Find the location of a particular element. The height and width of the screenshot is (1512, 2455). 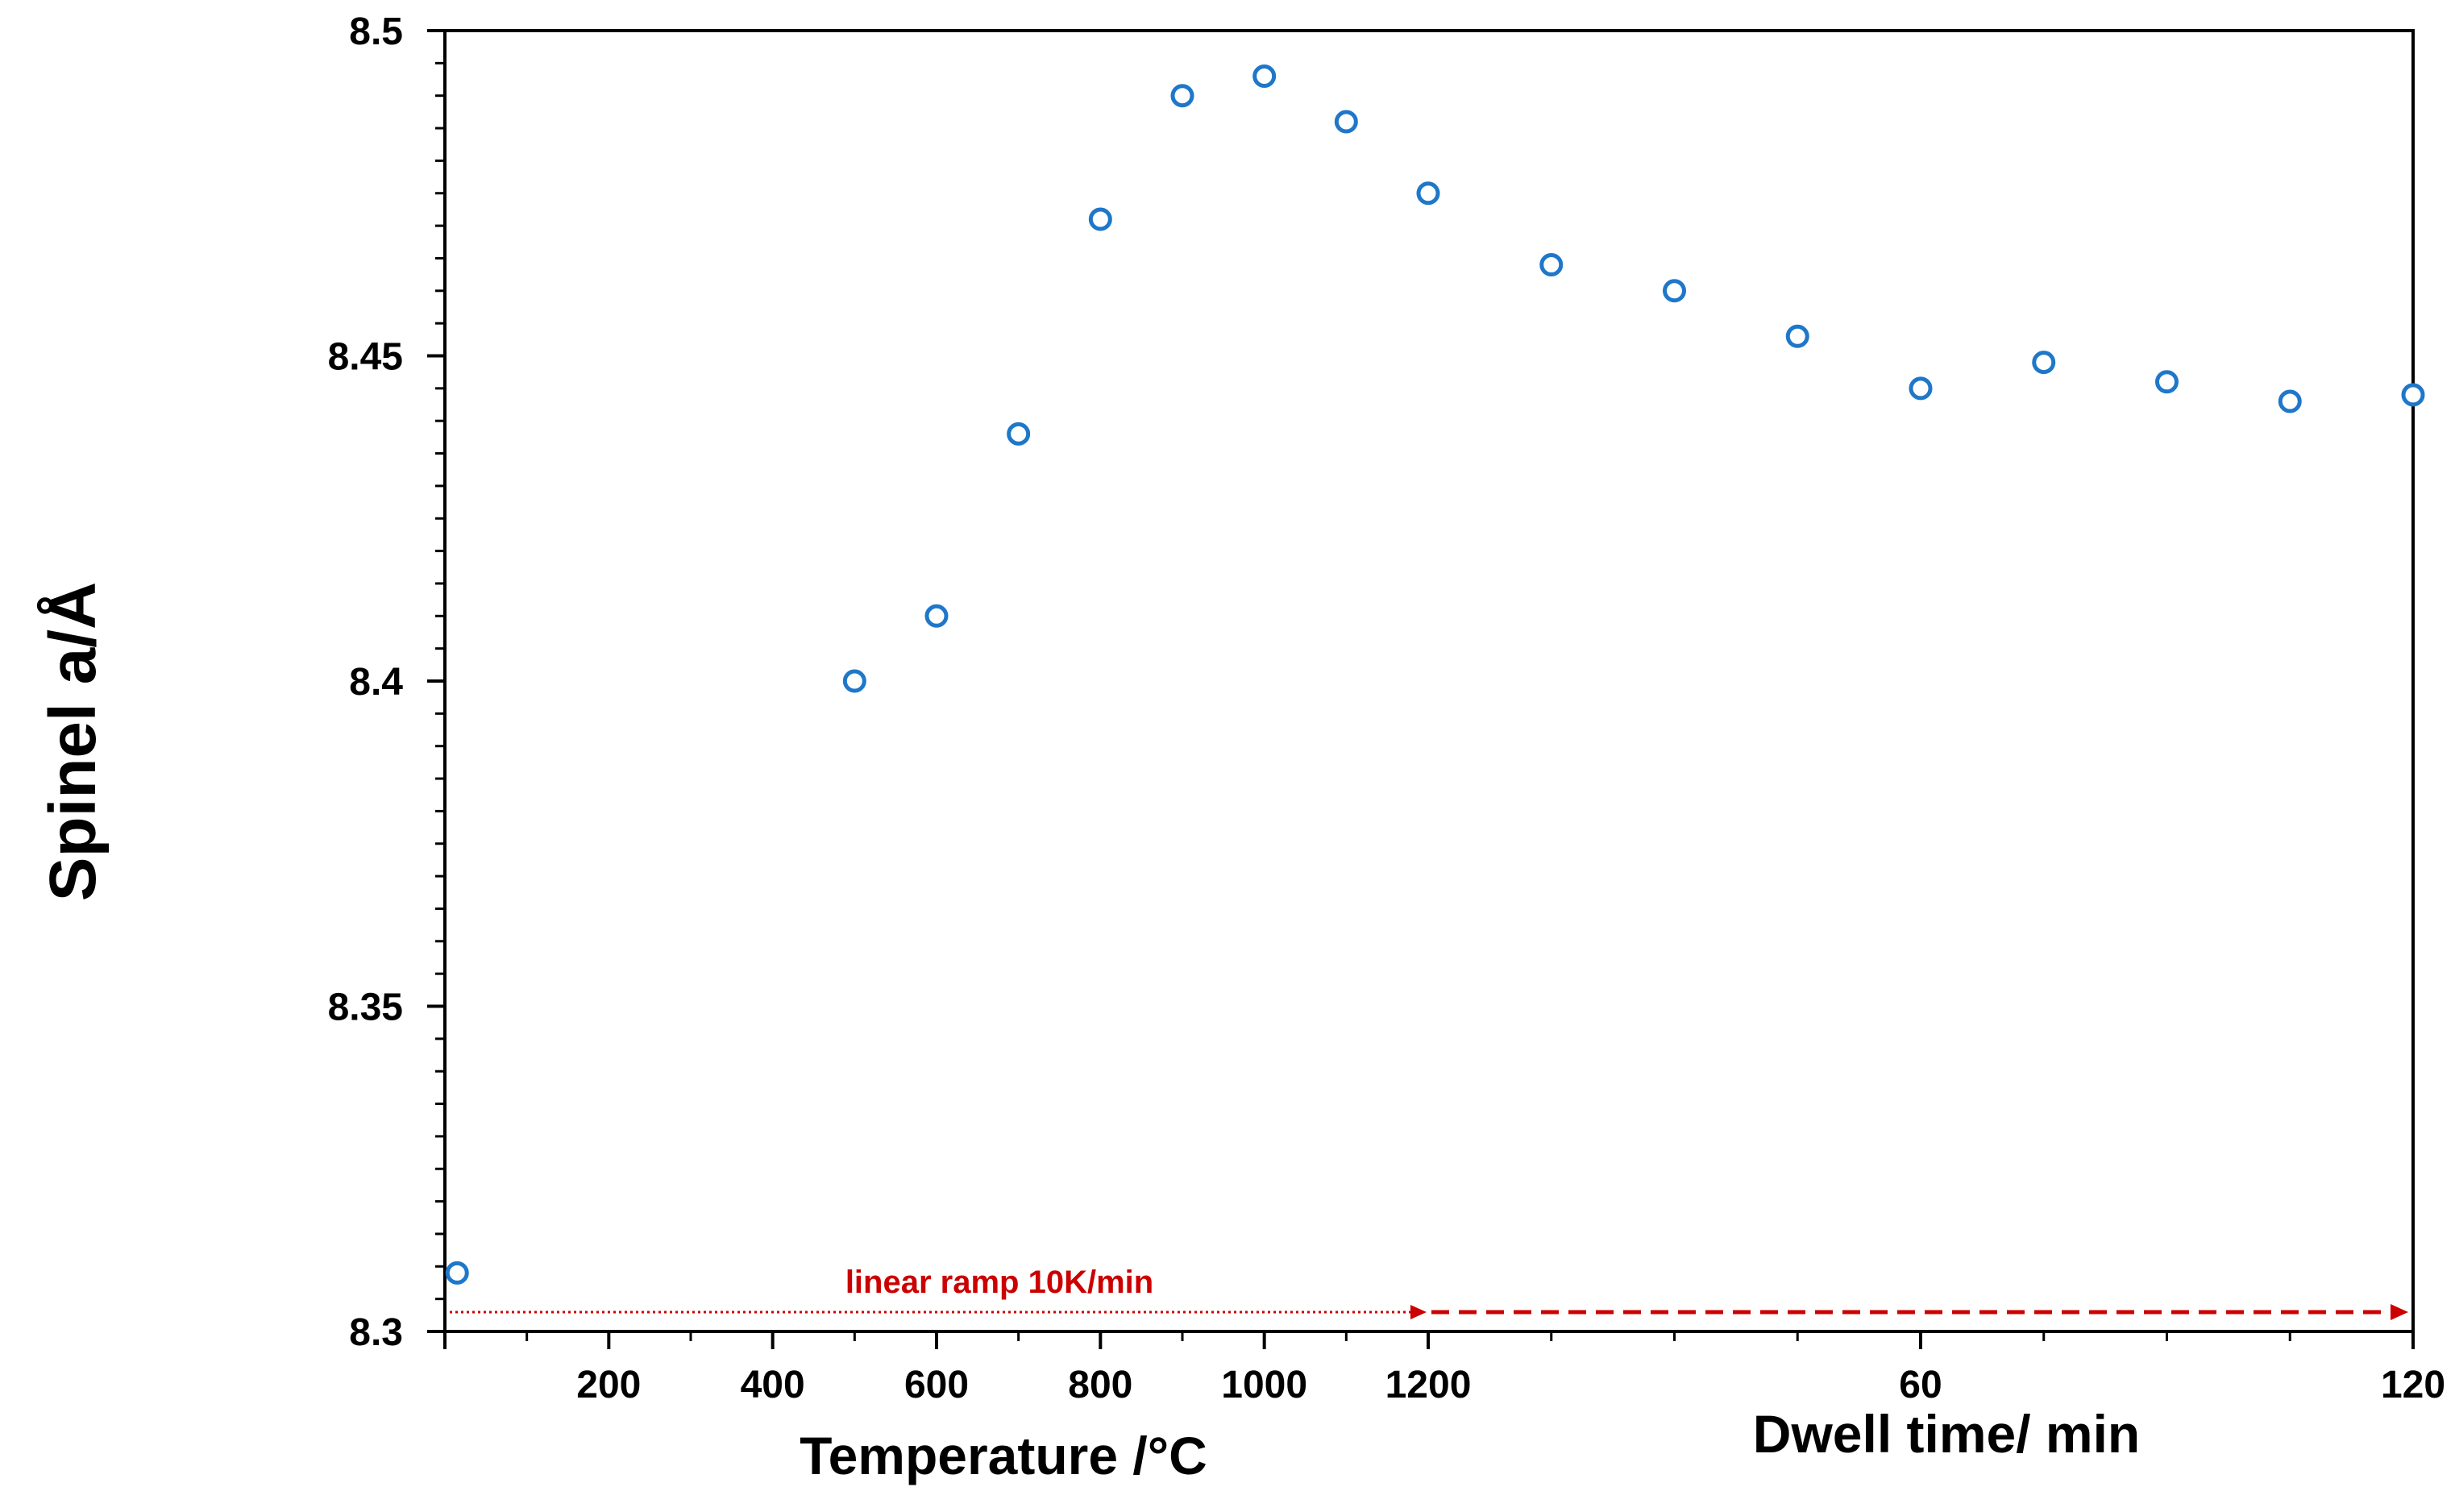

x-tick-label-dwell: 60 is located at coordinates (1920, 1385).